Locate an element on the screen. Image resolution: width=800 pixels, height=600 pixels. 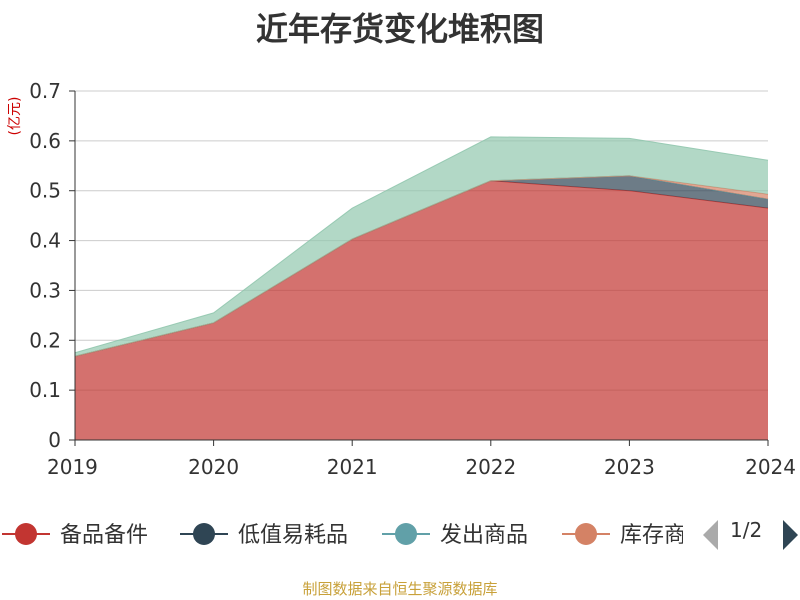
x-tick-label: 2023 is located at coordinates (629, 467).